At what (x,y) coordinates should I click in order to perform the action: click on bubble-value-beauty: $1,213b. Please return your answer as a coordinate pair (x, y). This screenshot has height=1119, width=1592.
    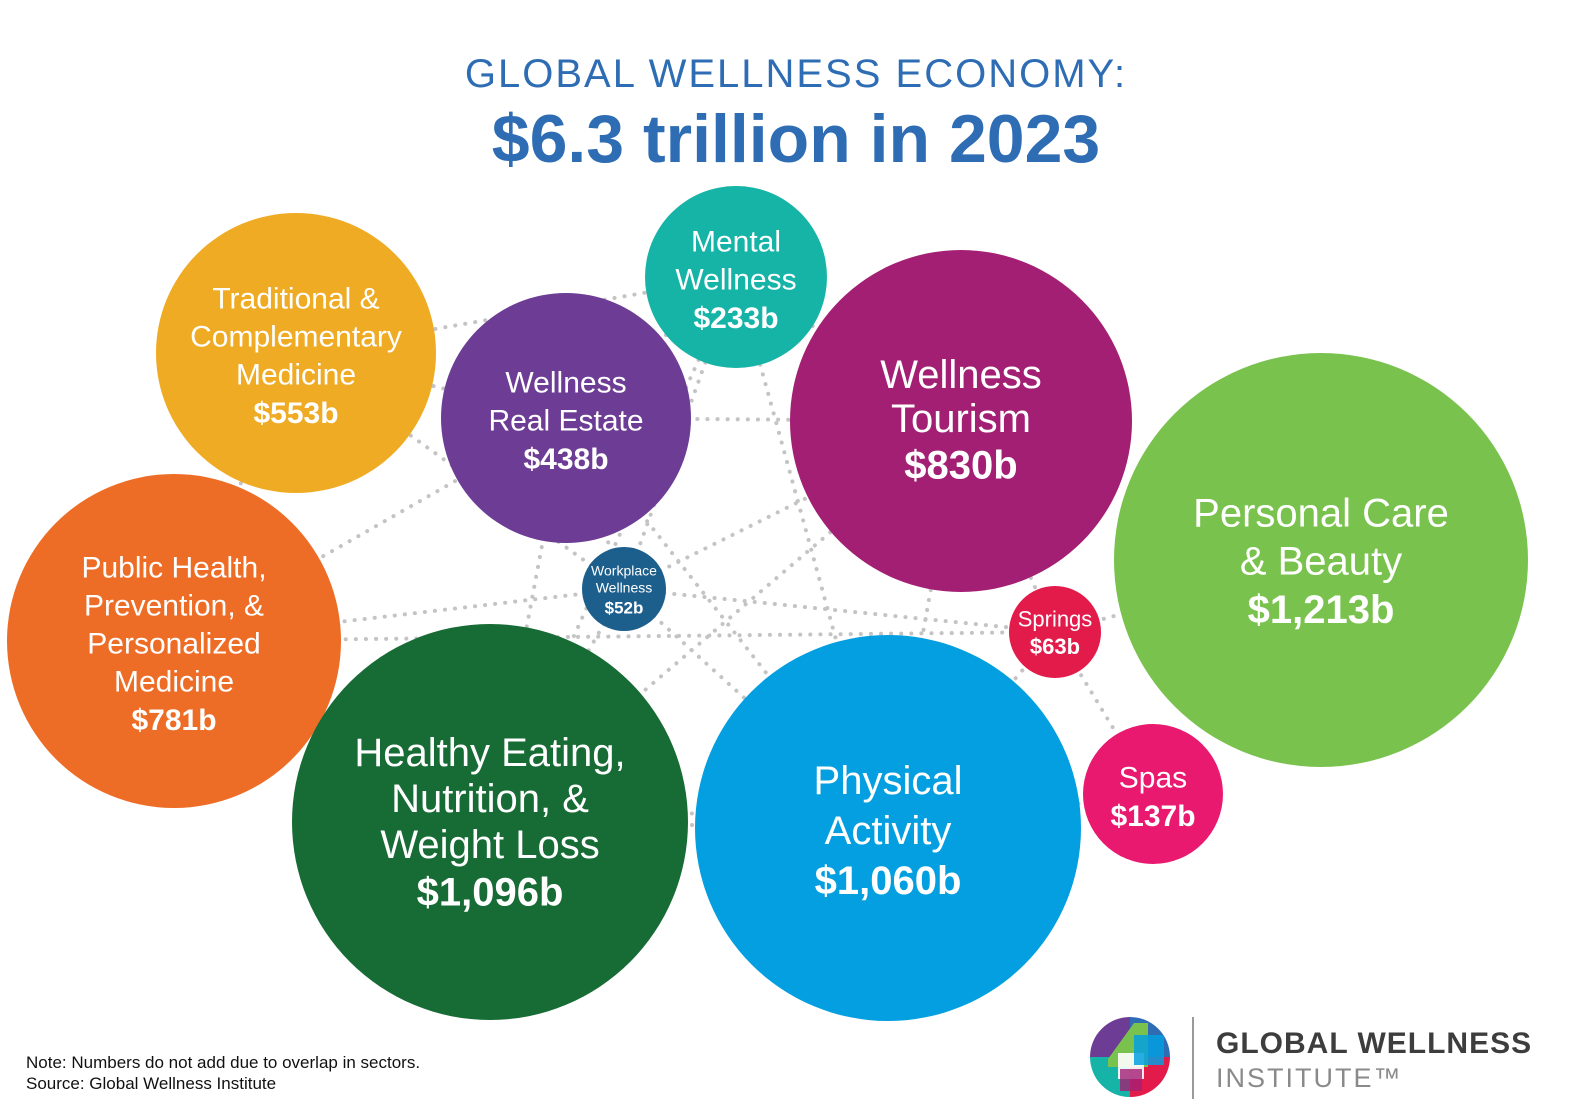
    Looking at the image, I should click on (1321, 610).